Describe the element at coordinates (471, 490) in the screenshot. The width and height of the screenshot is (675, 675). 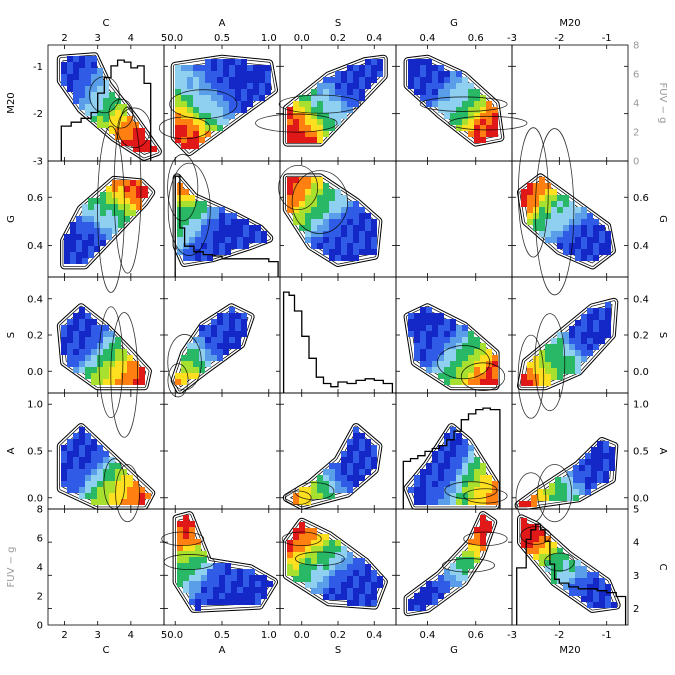
I see `density-contour` at that location.